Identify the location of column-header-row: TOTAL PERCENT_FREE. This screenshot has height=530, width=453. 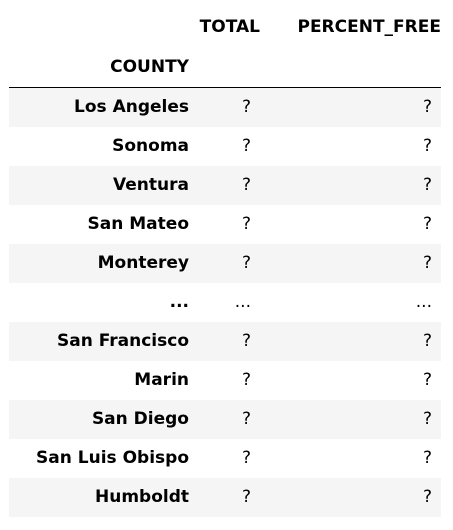
(225, 27).